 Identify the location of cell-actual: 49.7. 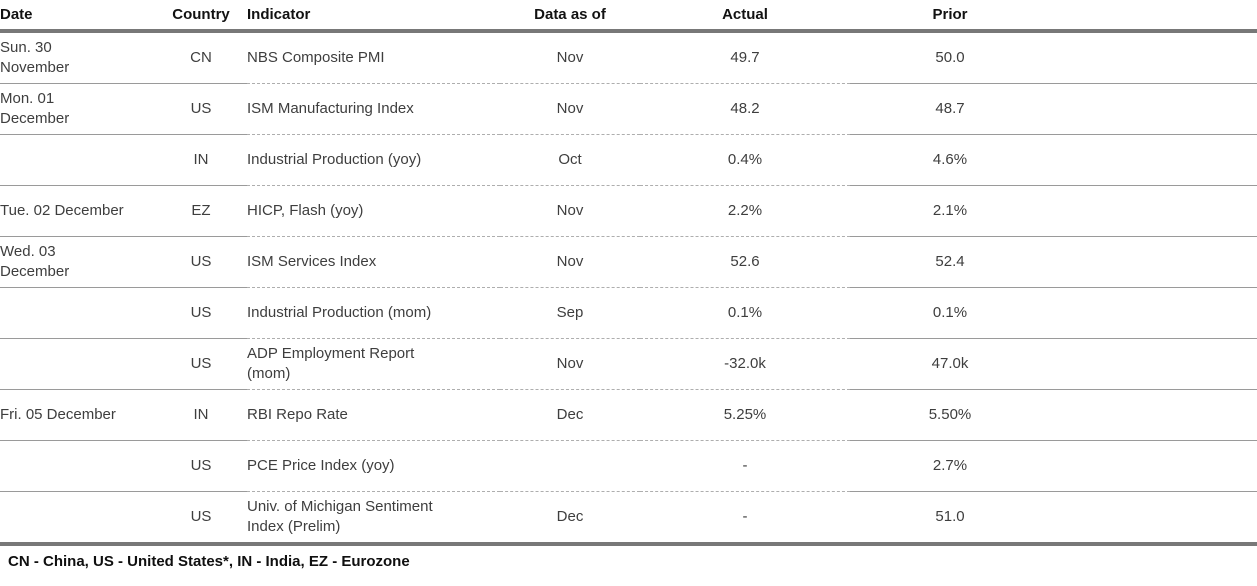
(745, 57).